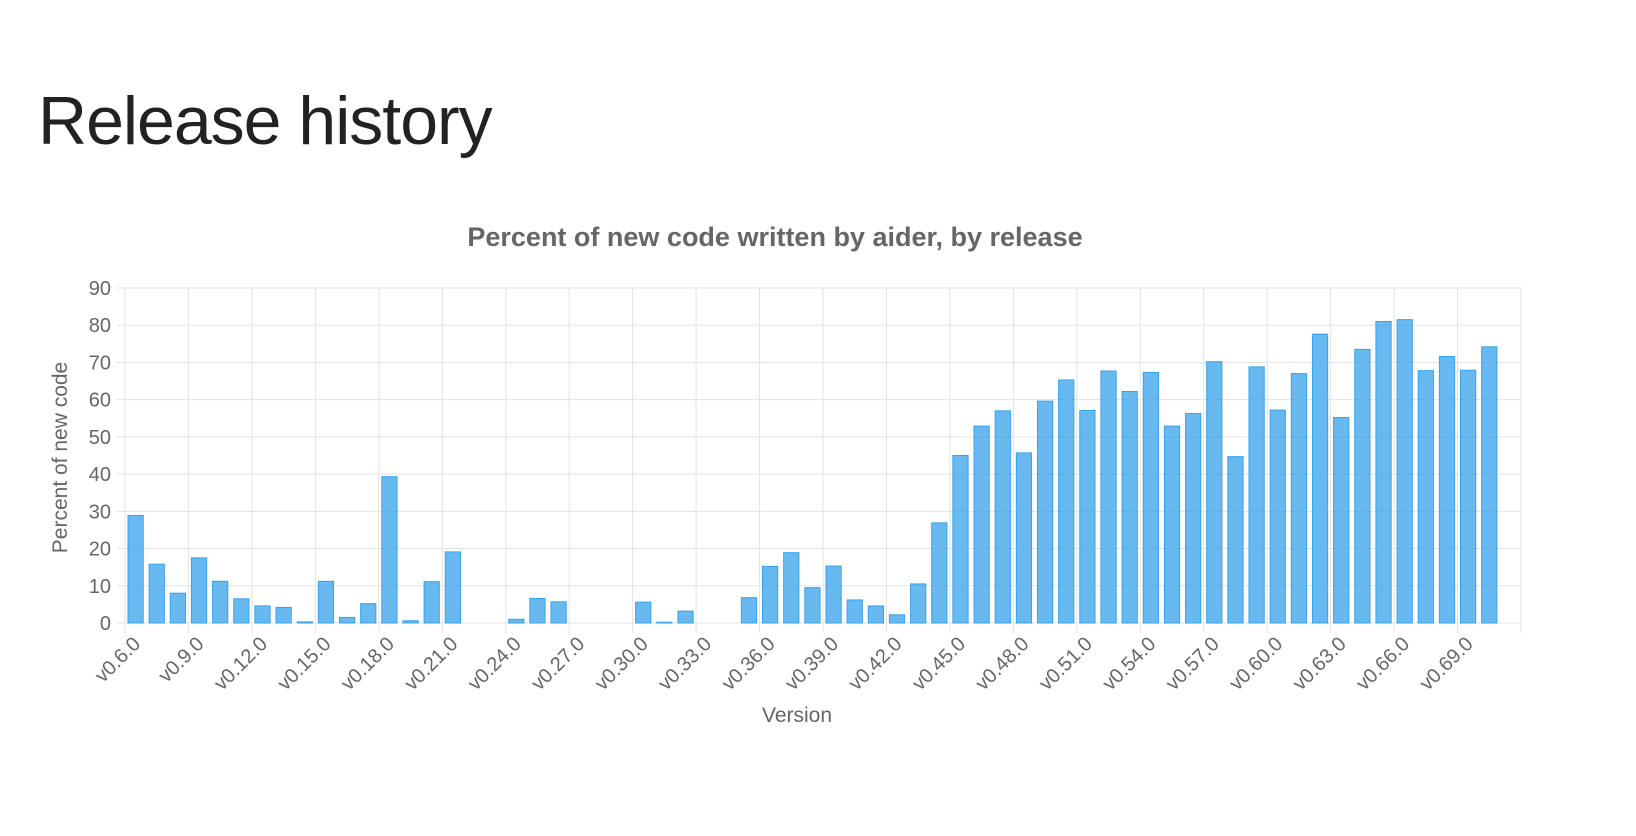 This screenshot has height=836, width=1636. Describe the element at coordinates (100, 587) in the screenshot. I see `y-tick-label: 10` at that location.